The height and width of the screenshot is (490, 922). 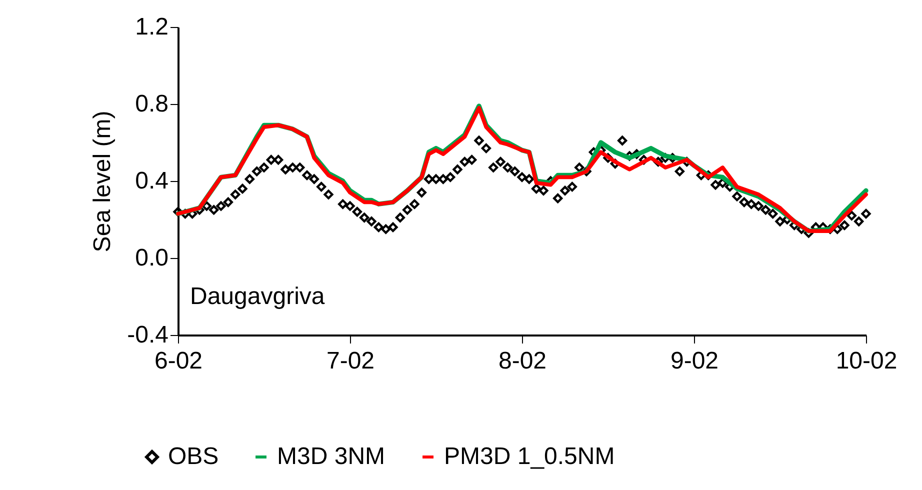 I want to click on x-tick-label: 10-02, so click(x=867, y=361).